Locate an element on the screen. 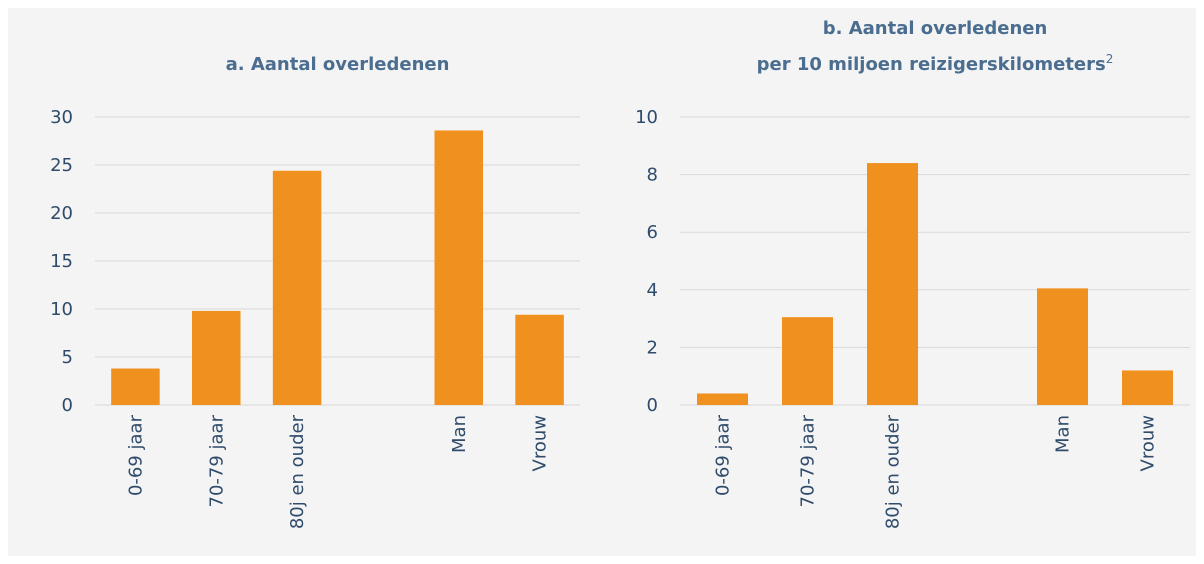  chart-title: per 10 miljoen reizigerskilometers2 is located at coordinates (935, 63).